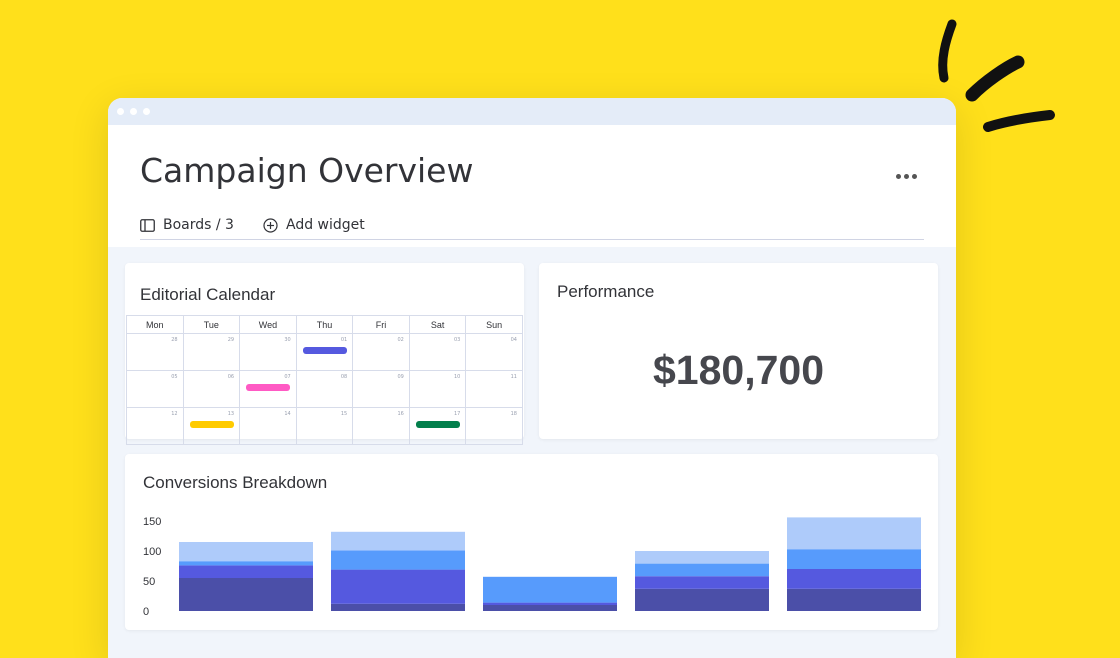 The height and width of the screenshot is (658, 1120). I want to click on calendar-date-number: 28, so click(174, 340).